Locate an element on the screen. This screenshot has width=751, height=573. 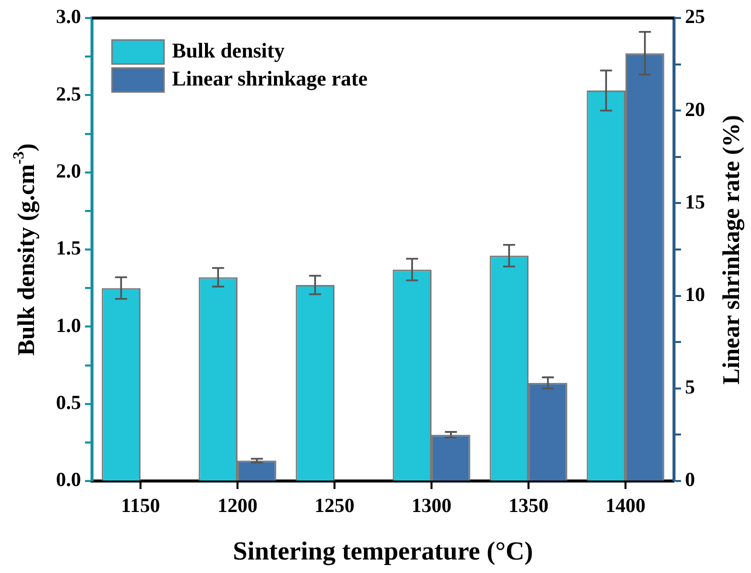
x-tick-label: 1250 is located at coordinates (334, 506).